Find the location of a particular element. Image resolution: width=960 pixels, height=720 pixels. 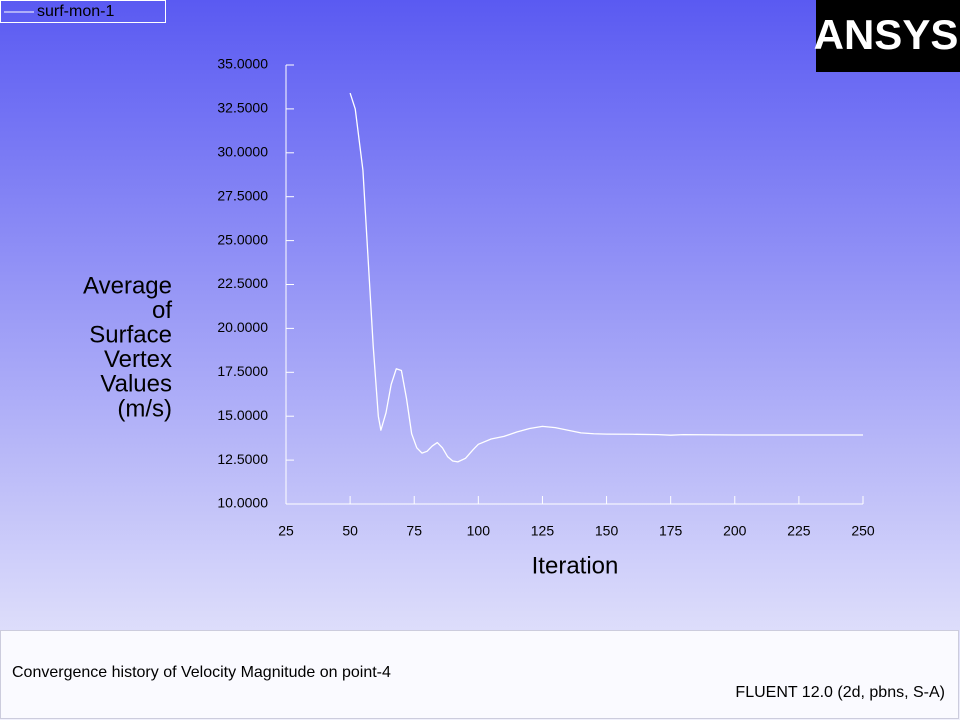

y-tick-label: 32.5000 is located at coordinates (242, 108).